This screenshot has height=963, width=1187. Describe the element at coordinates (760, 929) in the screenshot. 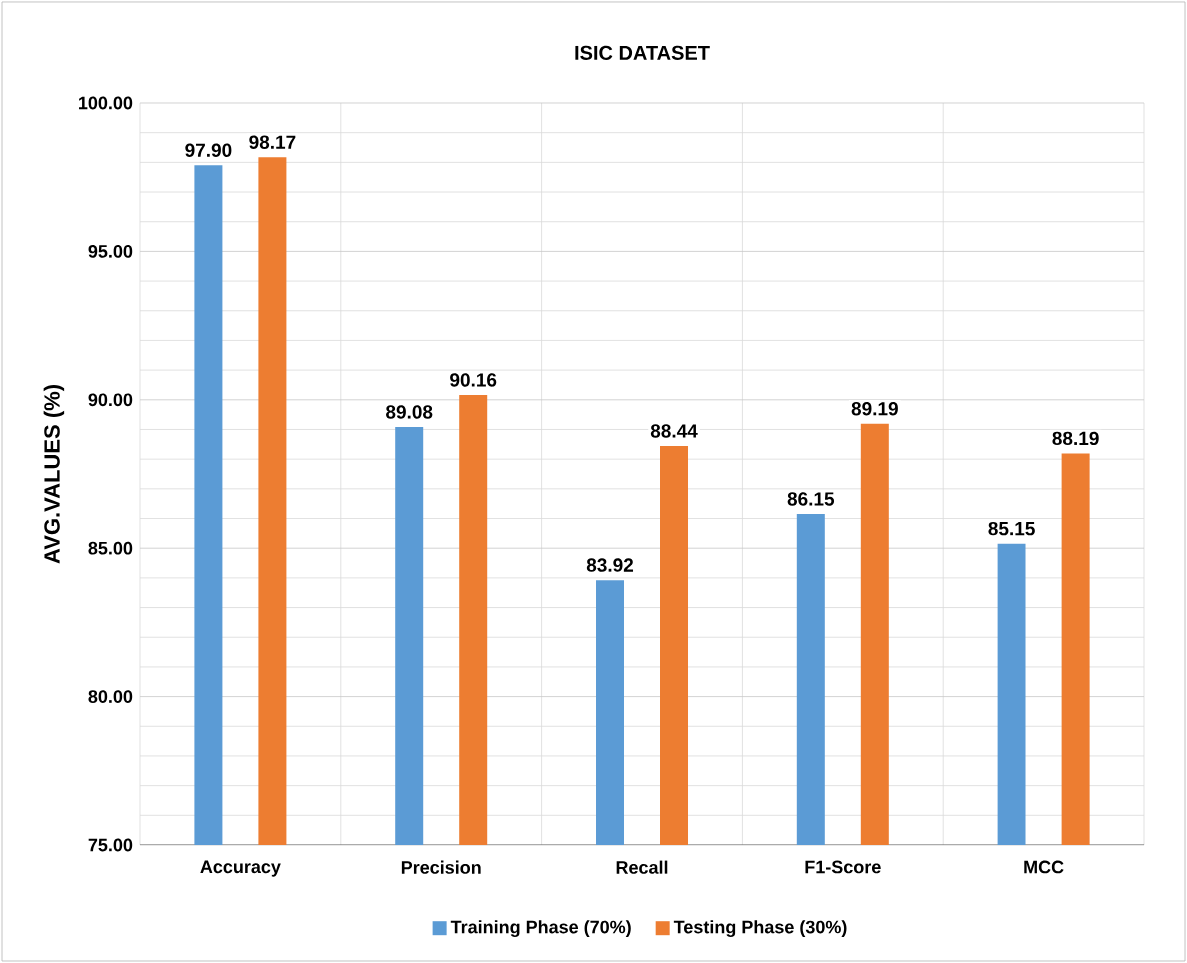

I see `legend-label: Testing Phase (30%)` at that location.